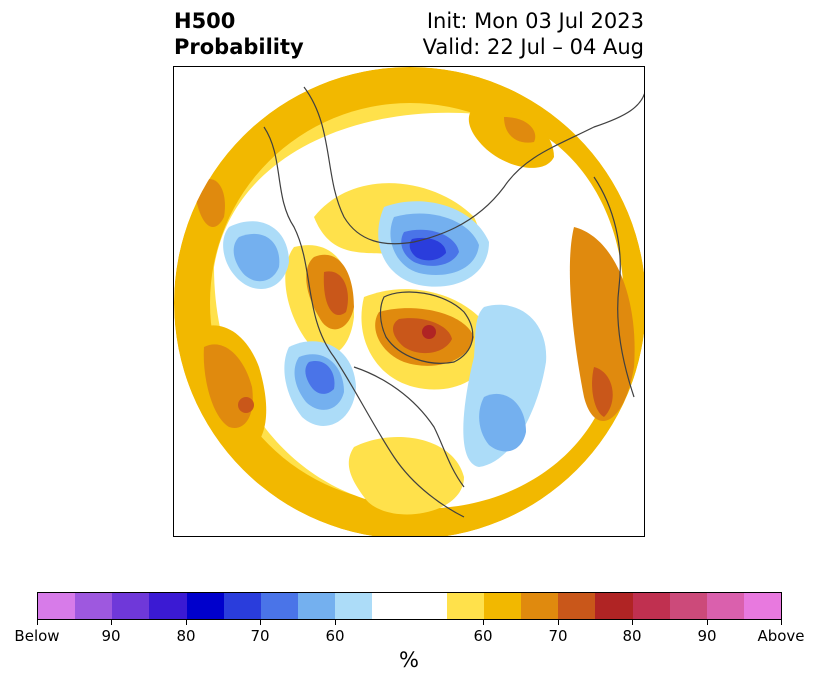  What do you see at coordinates (533, 47) in the screenshot?
I see `valid-date-range: Valid: 22 Jul – 04 Aug` at bounding box center [533, 47].